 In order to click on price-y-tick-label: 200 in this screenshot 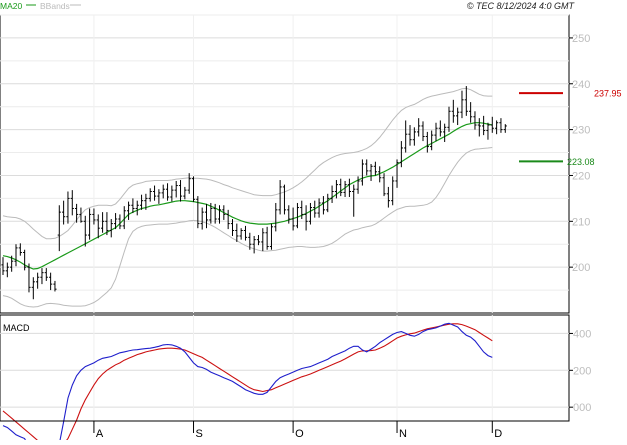, I will do `click(581, 268)`.